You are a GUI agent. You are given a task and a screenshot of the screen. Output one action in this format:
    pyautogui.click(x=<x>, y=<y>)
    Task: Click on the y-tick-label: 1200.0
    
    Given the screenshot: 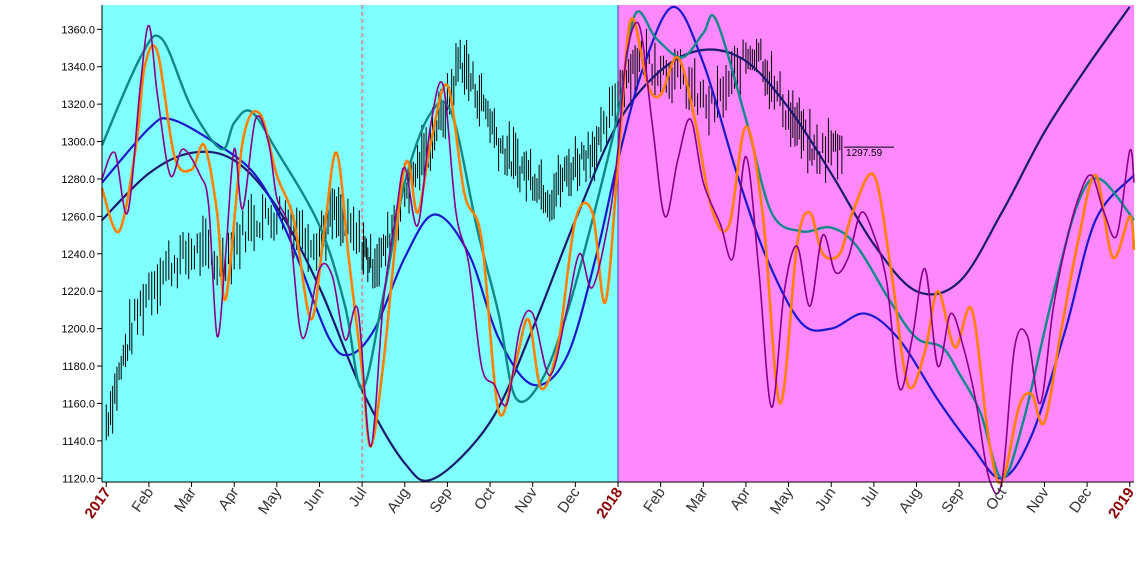 What is the action you would take?
    pyautogui.click(x=78, y=330)
    